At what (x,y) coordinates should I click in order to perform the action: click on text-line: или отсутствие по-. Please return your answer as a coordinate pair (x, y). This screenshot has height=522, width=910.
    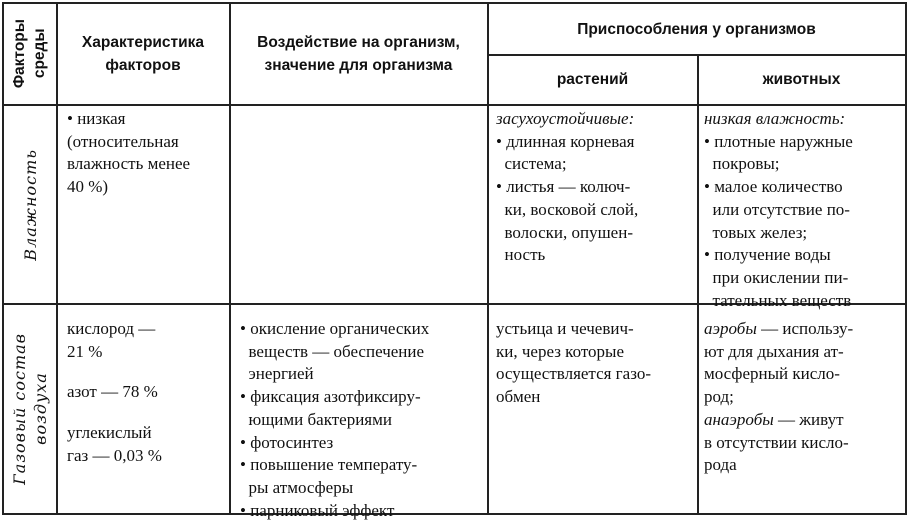
    Looking at the image, I should click on (804, 210).